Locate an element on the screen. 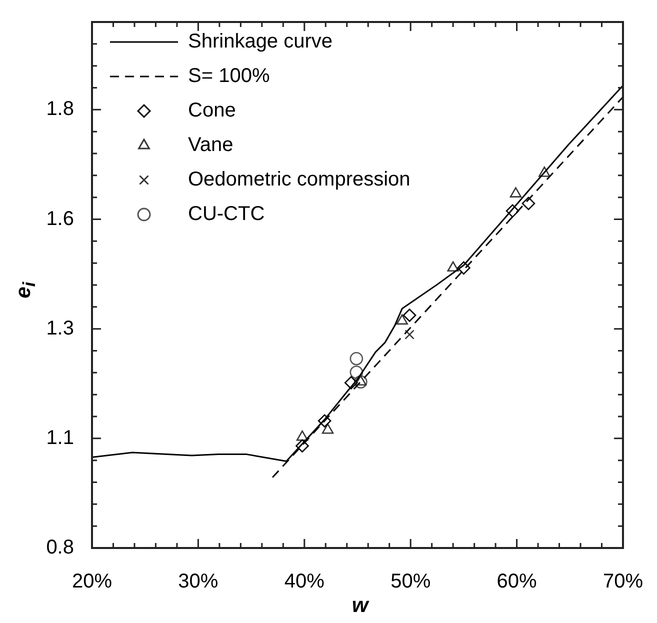 The width and height of the screenshot is (657, 623). y-tick-label: 0.8 is located at coordinates (60, 547).